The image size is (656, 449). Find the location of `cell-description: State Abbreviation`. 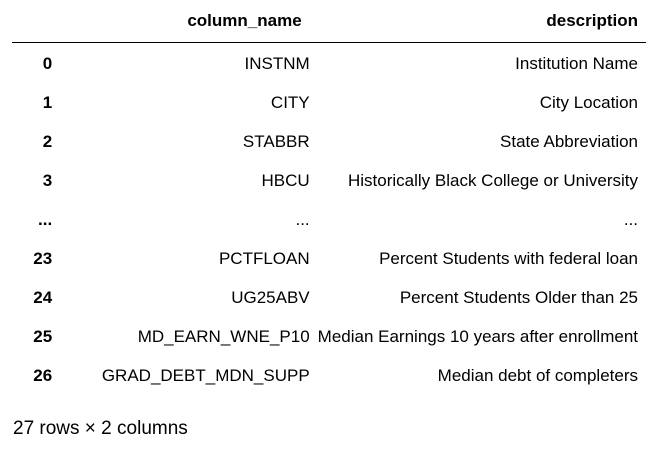

cell-description: State Abbreviation is located at coordinates (569, 141).